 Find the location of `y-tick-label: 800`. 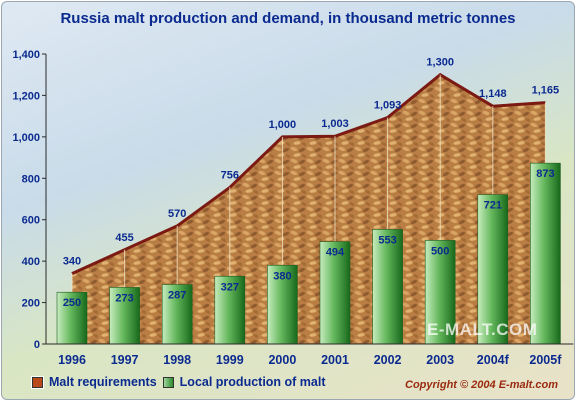

y-tick-label: 800 is located at coordinates (31, 179).